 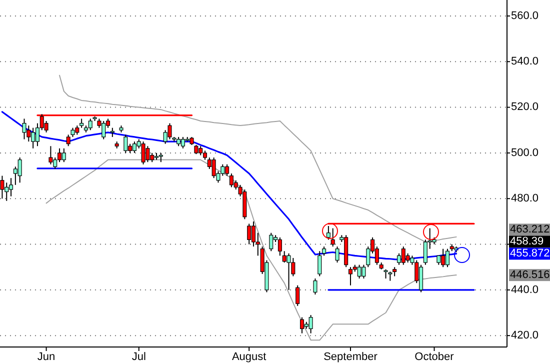 What do you see at coordinates (525, 16) in the screenshot?
I see `y-tick-label: 560.0` at bounding box center [525, 16].